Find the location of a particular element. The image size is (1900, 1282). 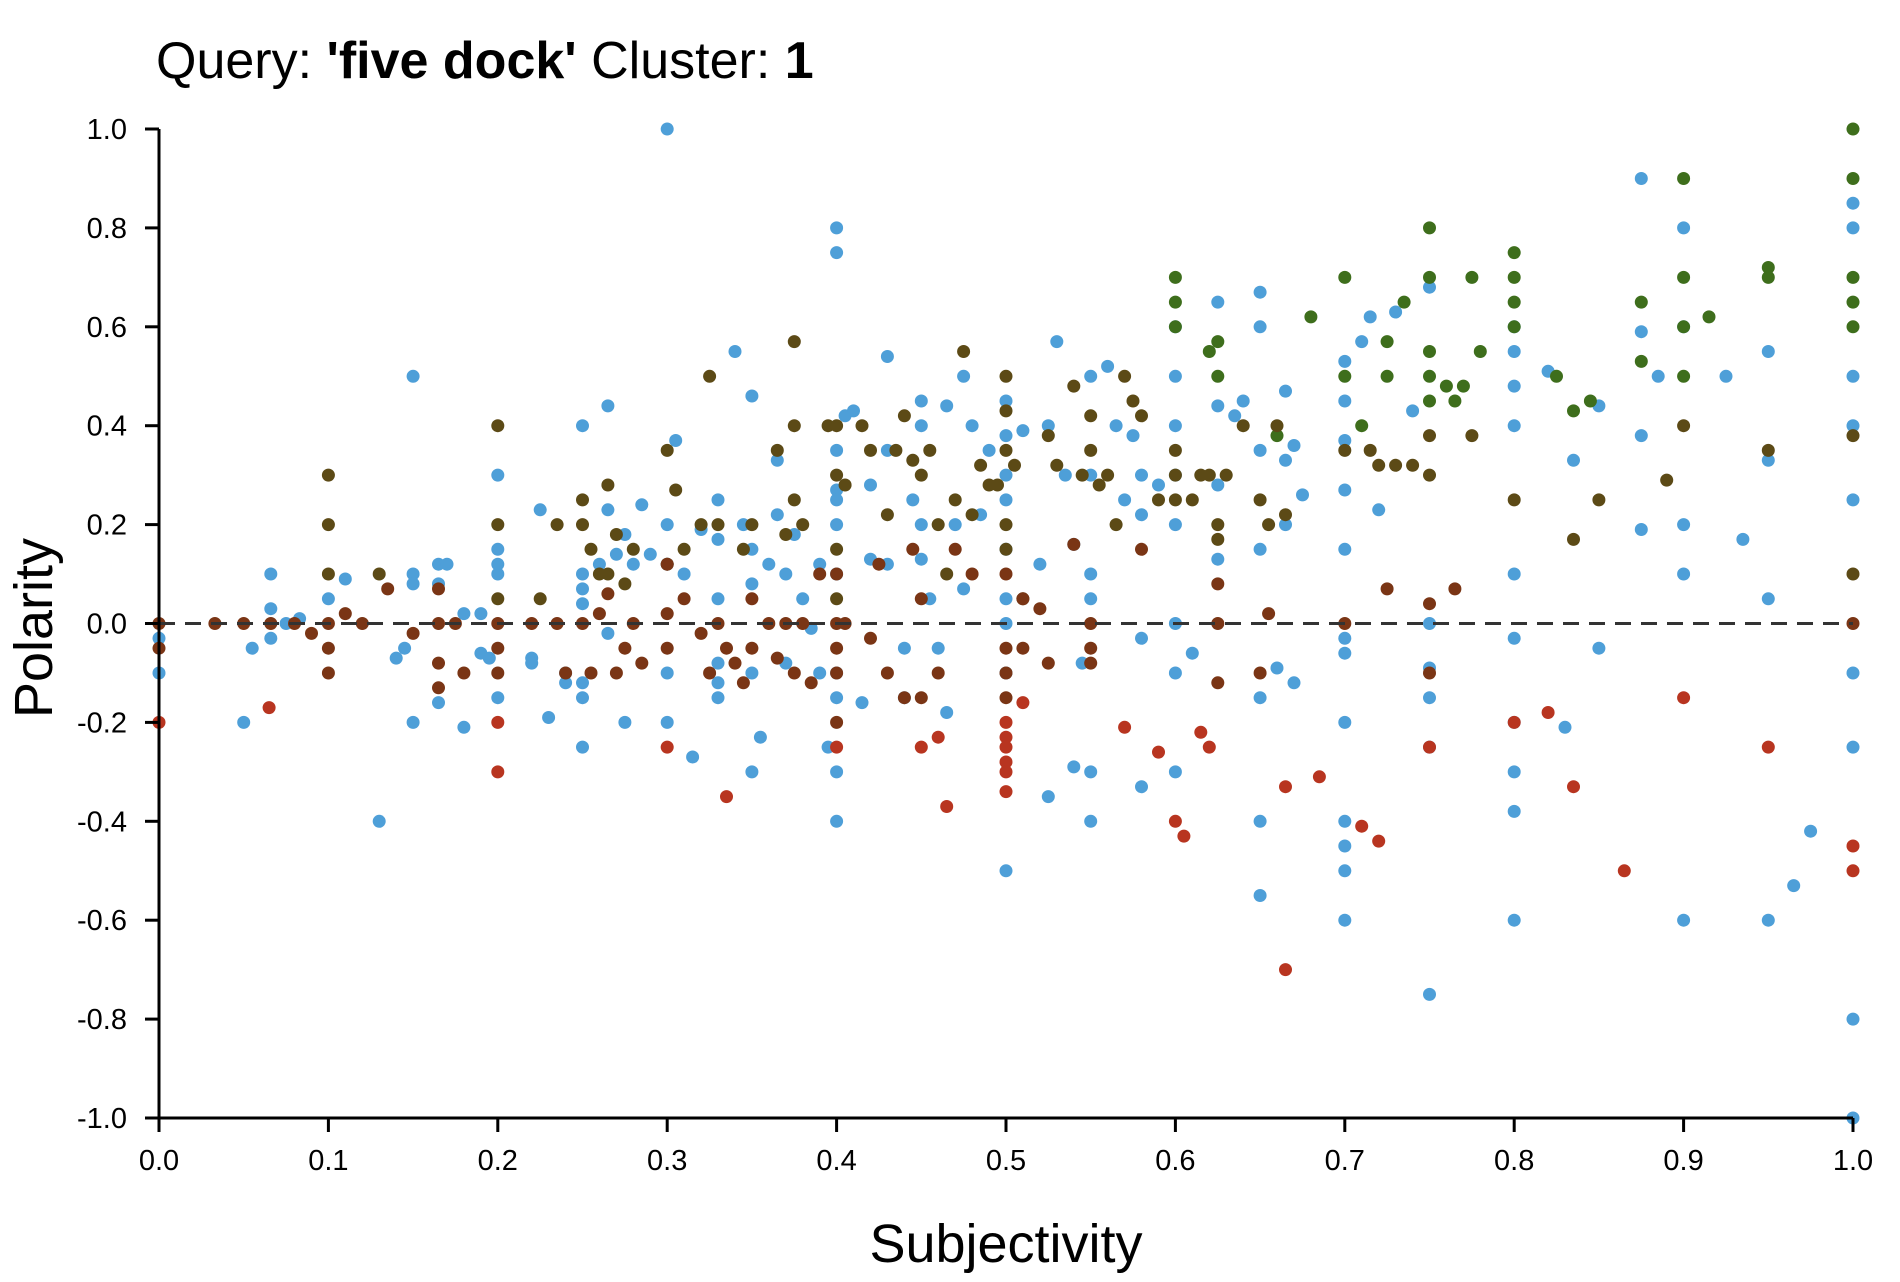

x-tick-label: 0.3 is located at coordinates (667, 1161).